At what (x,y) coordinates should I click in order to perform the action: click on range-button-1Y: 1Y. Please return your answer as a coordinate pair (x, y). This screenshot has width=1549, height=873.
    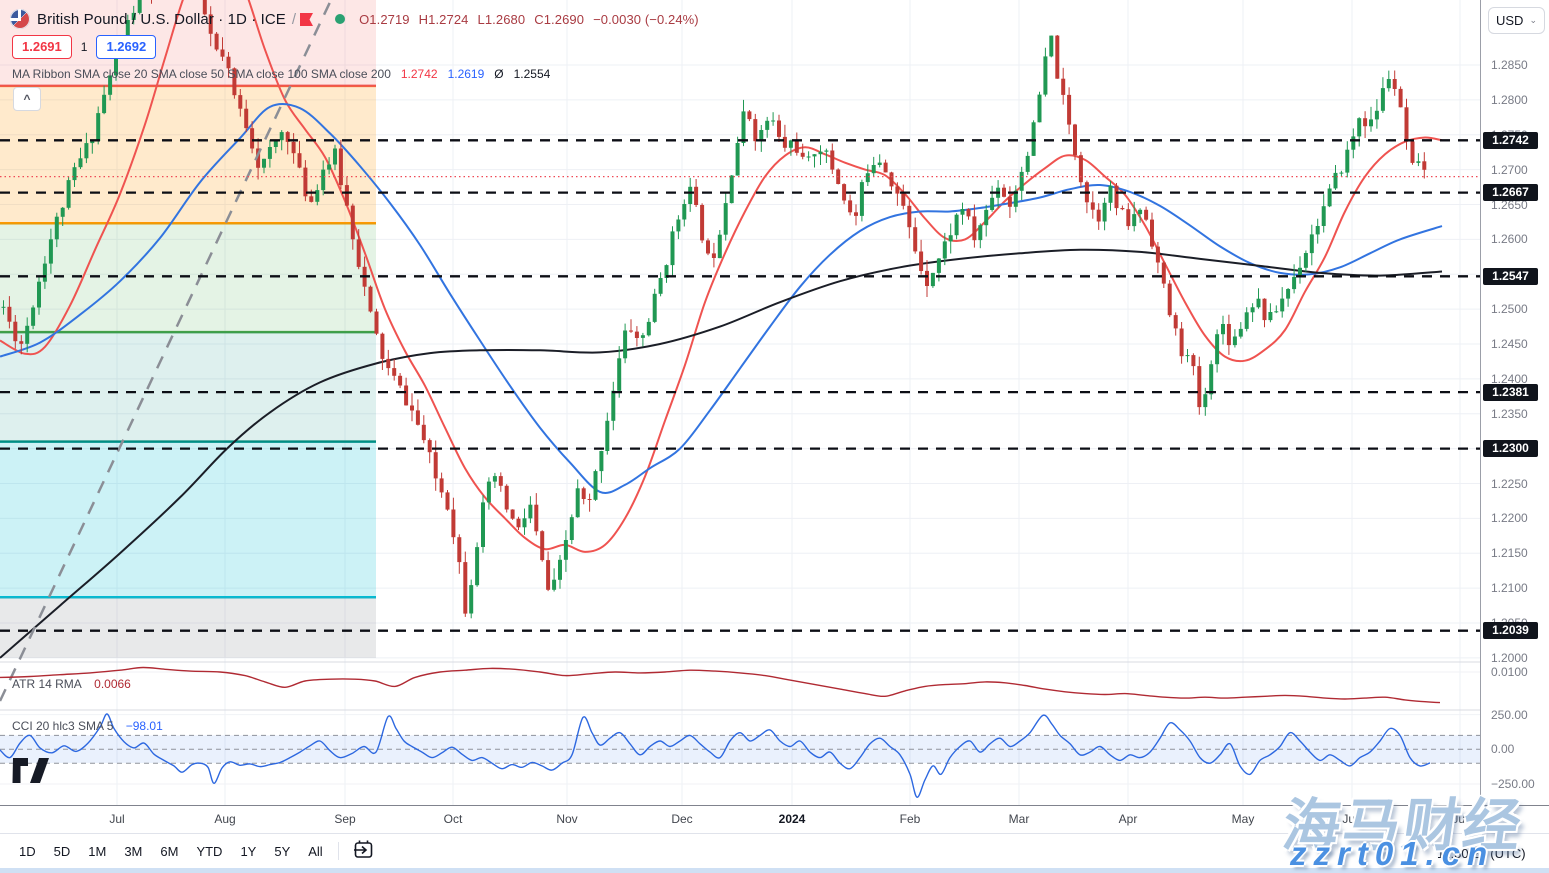
    Looking at the image, I should click on (248, 851).